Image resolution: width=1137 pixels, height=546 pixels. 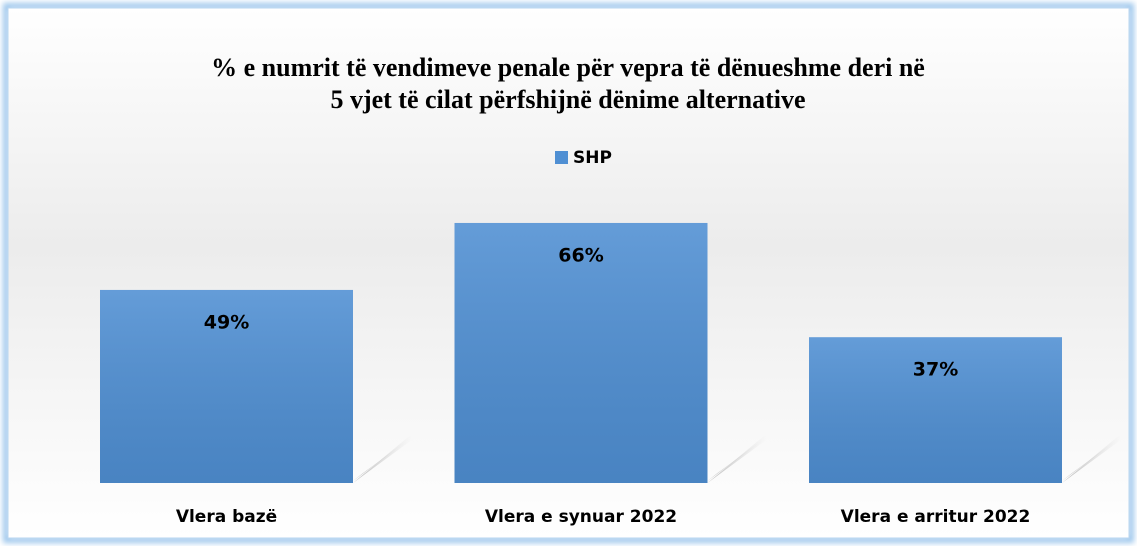 I want to click on x-tick-label: Vlera e arritur 2022, so click(x=936, y=517).